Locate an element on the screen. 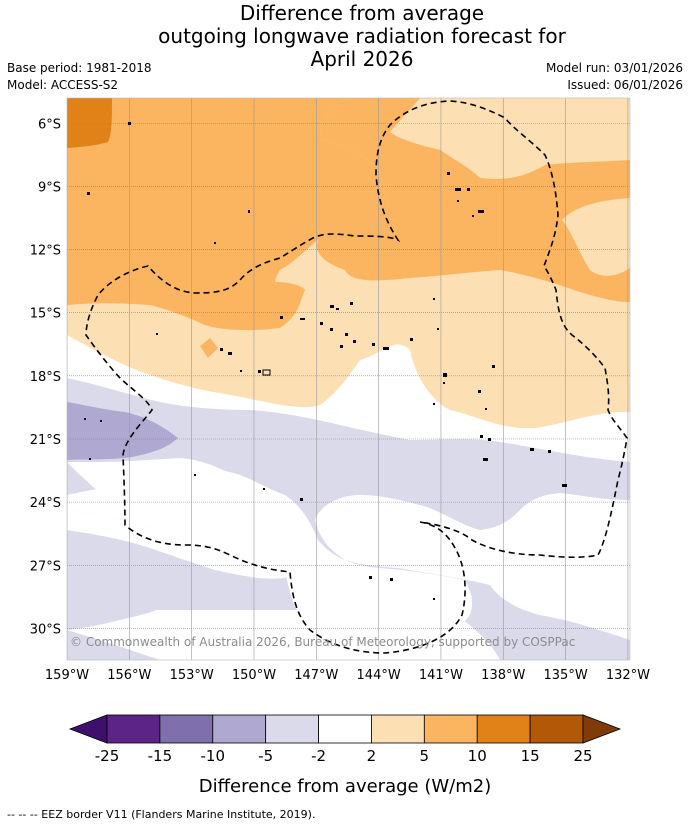 The image size is (690, 827). base-period: Base period: 1981-2018 is located at coordinates (79, 68).